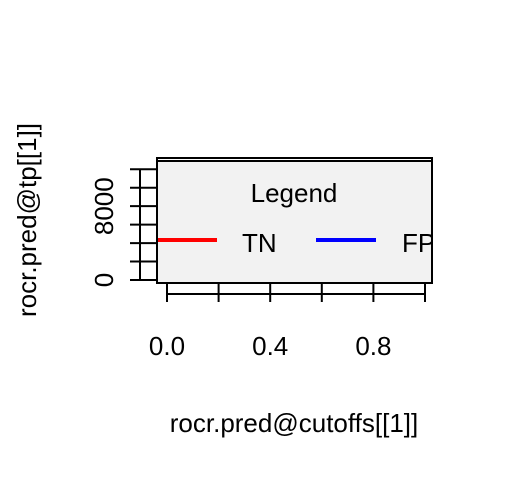 This screenshot has height=480, width=513. Describe the element at coordinates (27, 220) in the screenshot. I see `y-axis-label: rocr.pred@tp[[1]]` at that location.